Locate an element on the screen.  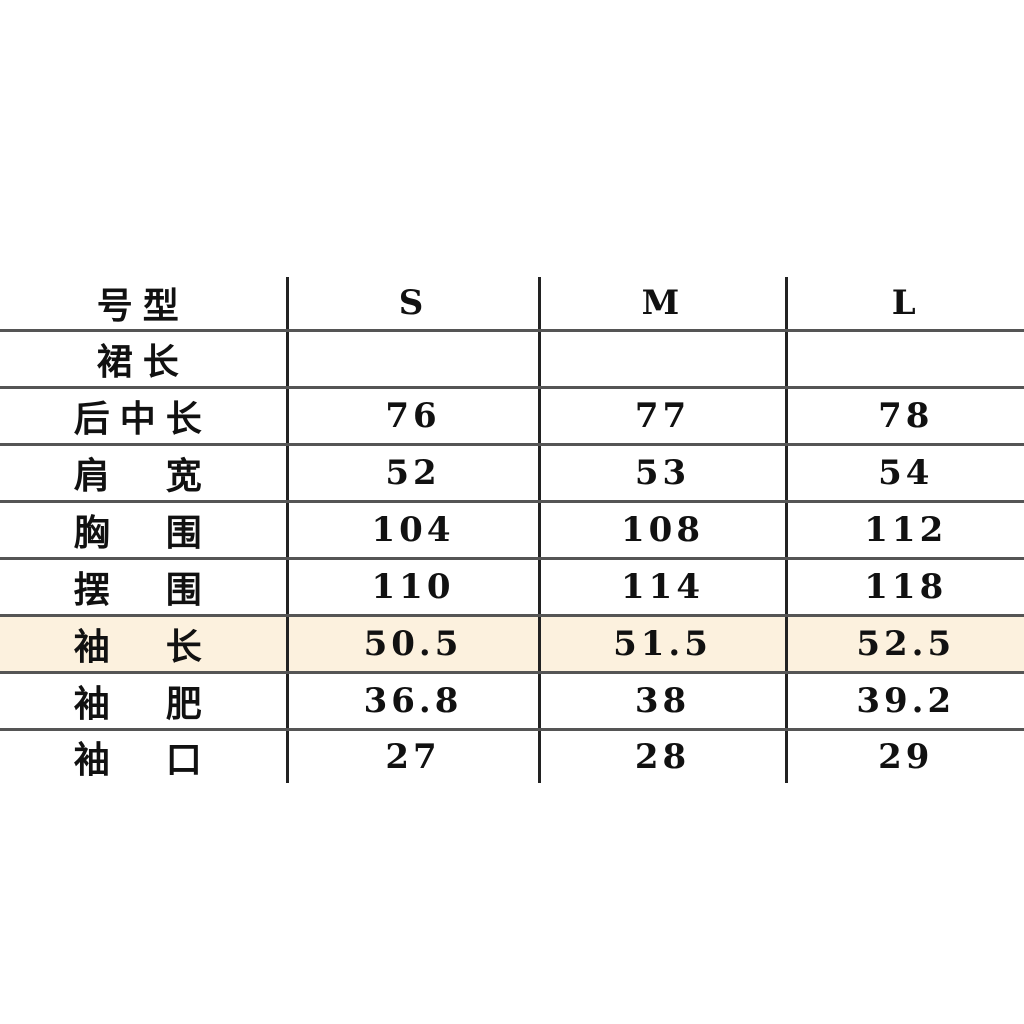
table-row: 袖 肥 36.8 38 39.2 is located at coordinates (512, 701).